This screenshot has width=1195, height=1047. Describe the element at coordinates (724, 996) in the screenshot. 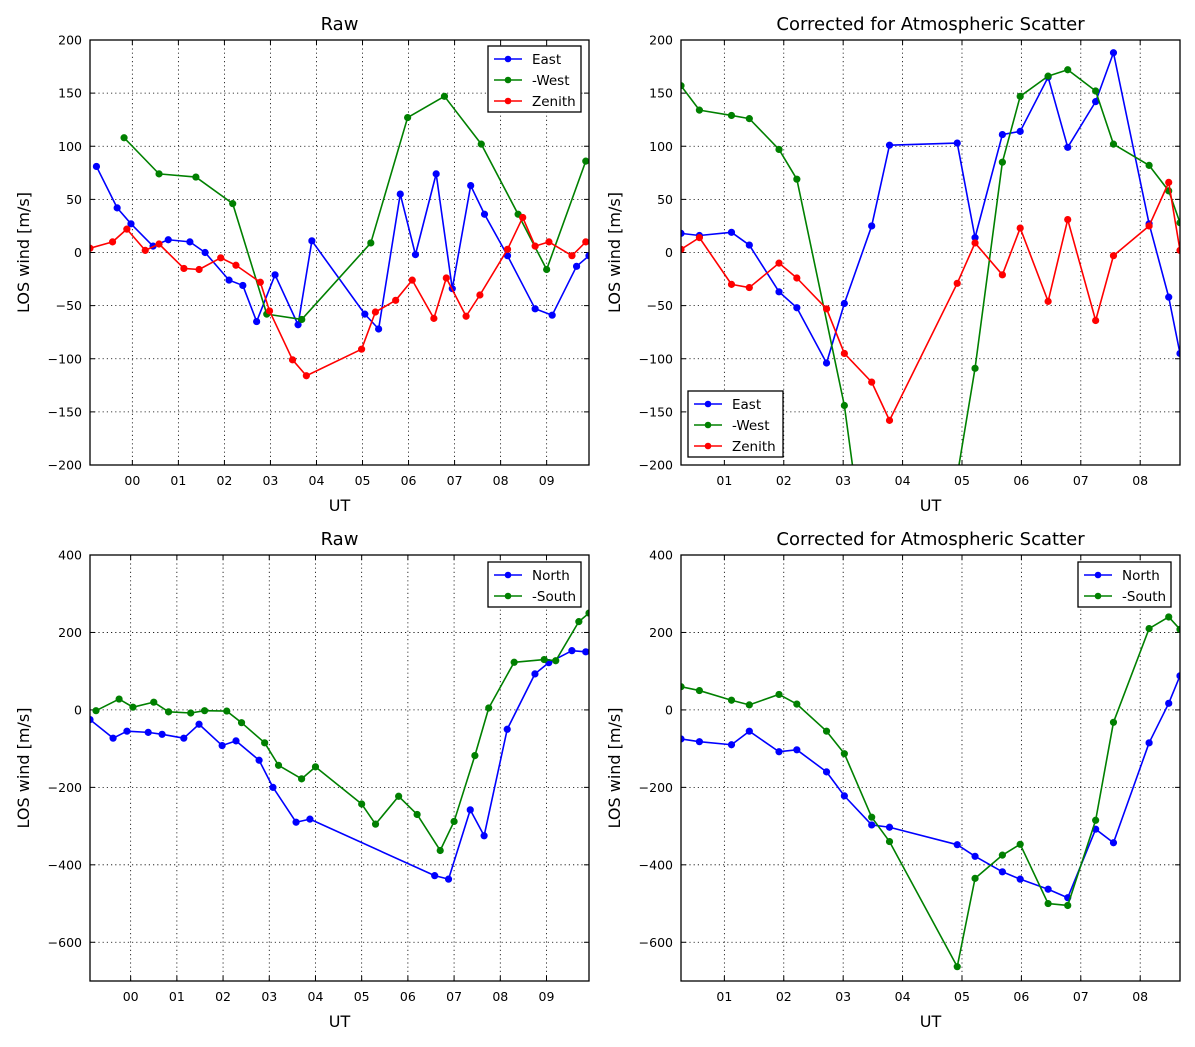

I see `x-tick-label: 01` at that location.